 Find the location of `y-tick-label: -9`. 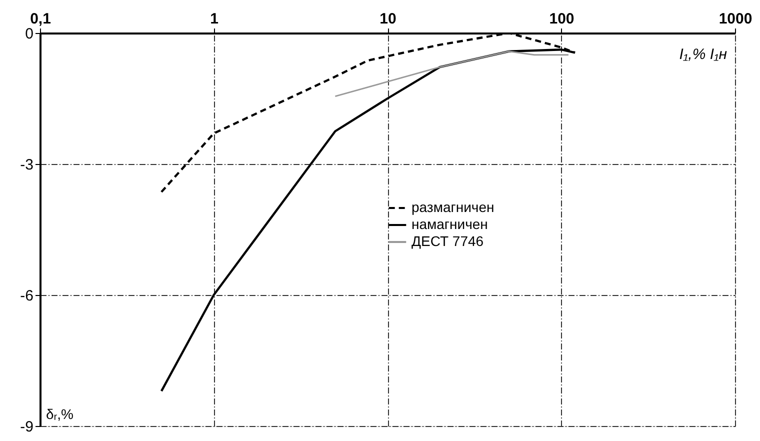

y-tick-label: -9 is located at coordinates (27, 427).